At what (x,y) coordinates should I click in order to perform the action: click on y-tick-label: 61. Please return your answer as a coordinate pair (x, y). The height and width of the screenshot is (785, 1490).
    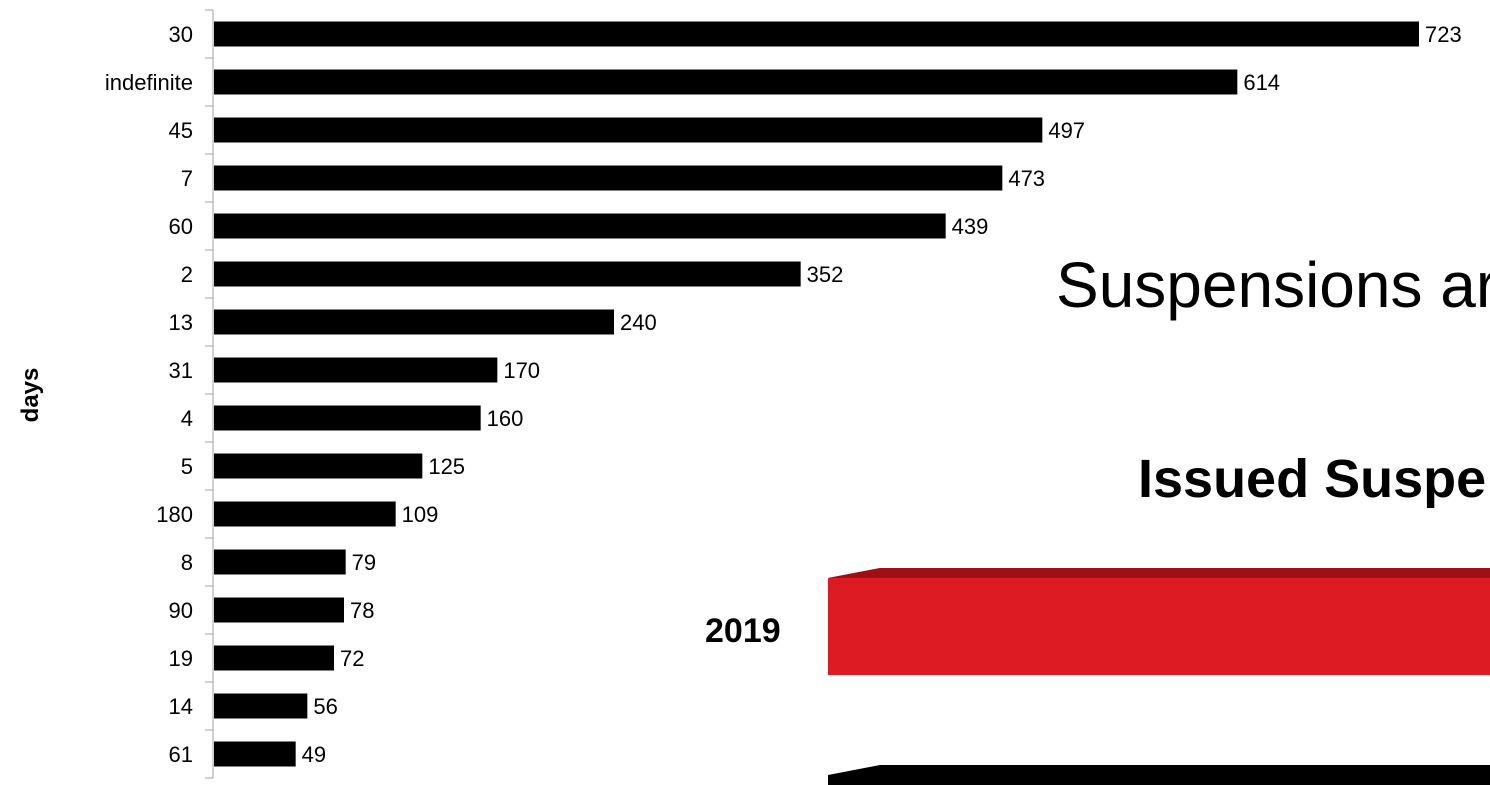
    Looking at the image, I should click on (181, 754).